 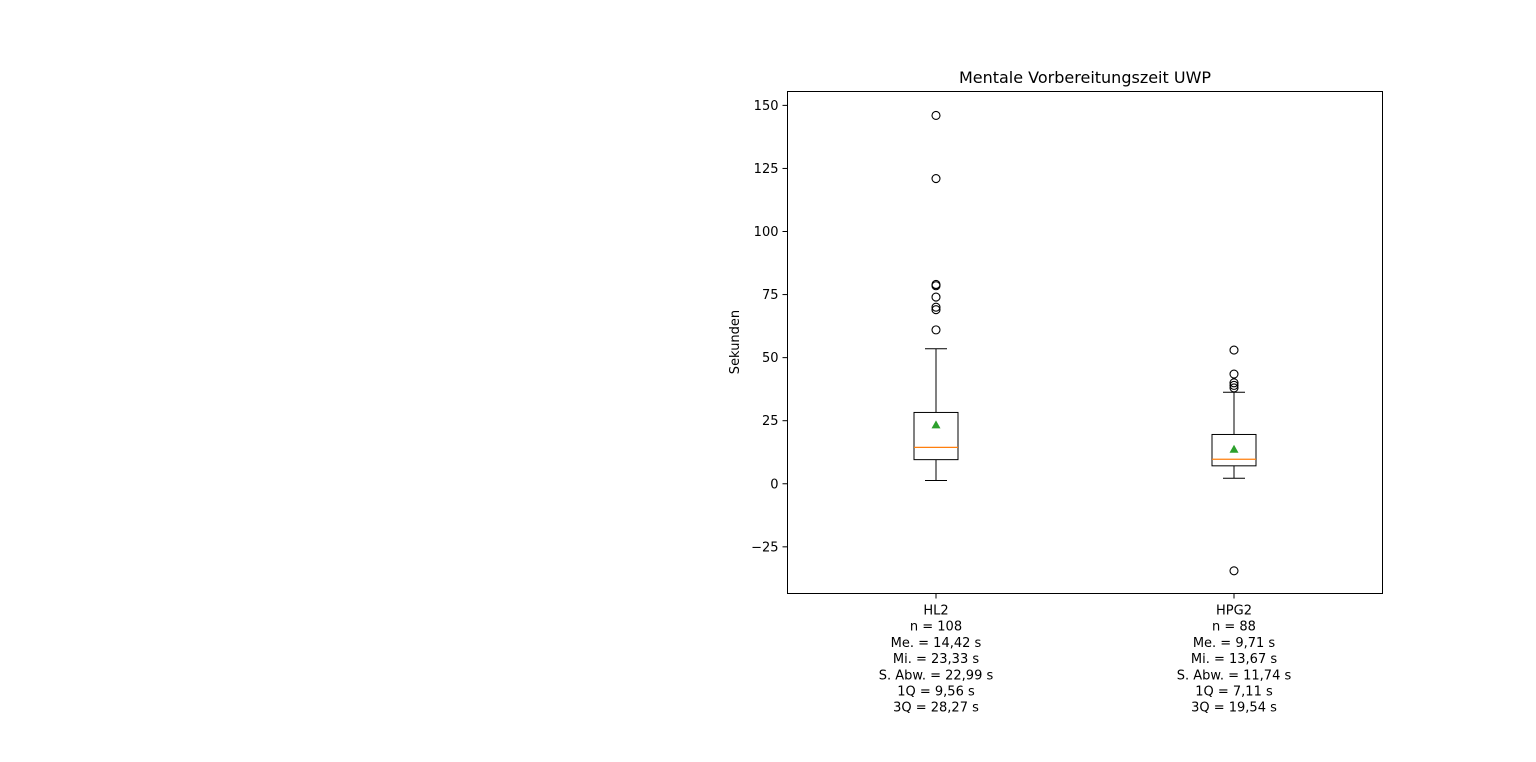 I want to click on y-tick-label: 150, so click(x=766, y=106).